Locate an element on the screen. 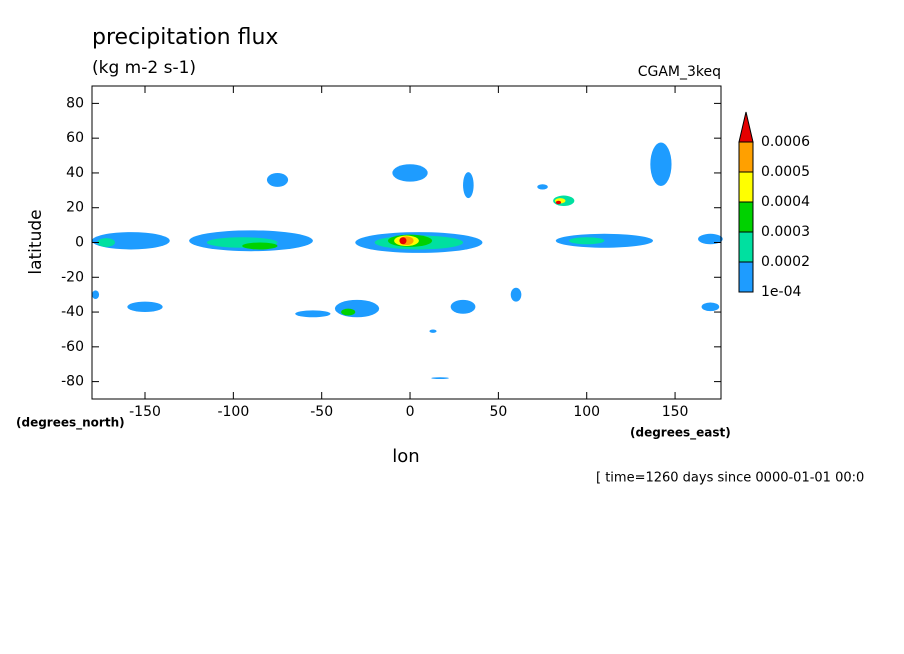 This screenshot has height=654, width=904. y-axis-label: latitude is located at coordinates (36, 241).